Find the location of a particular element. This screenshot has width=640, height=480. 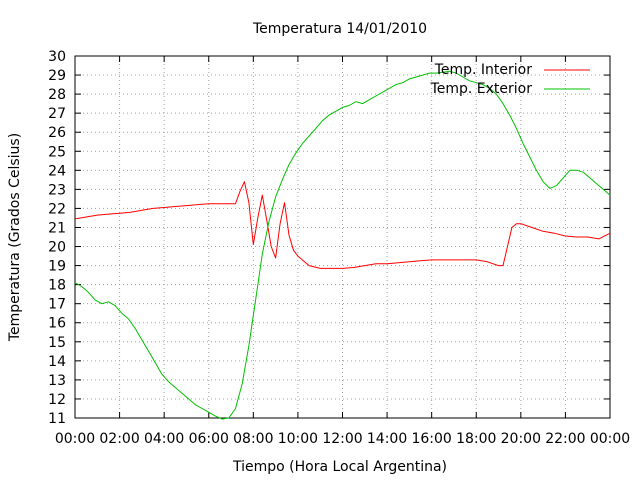

x-tick-label: 06:00 is located at coordinates (209, 439).